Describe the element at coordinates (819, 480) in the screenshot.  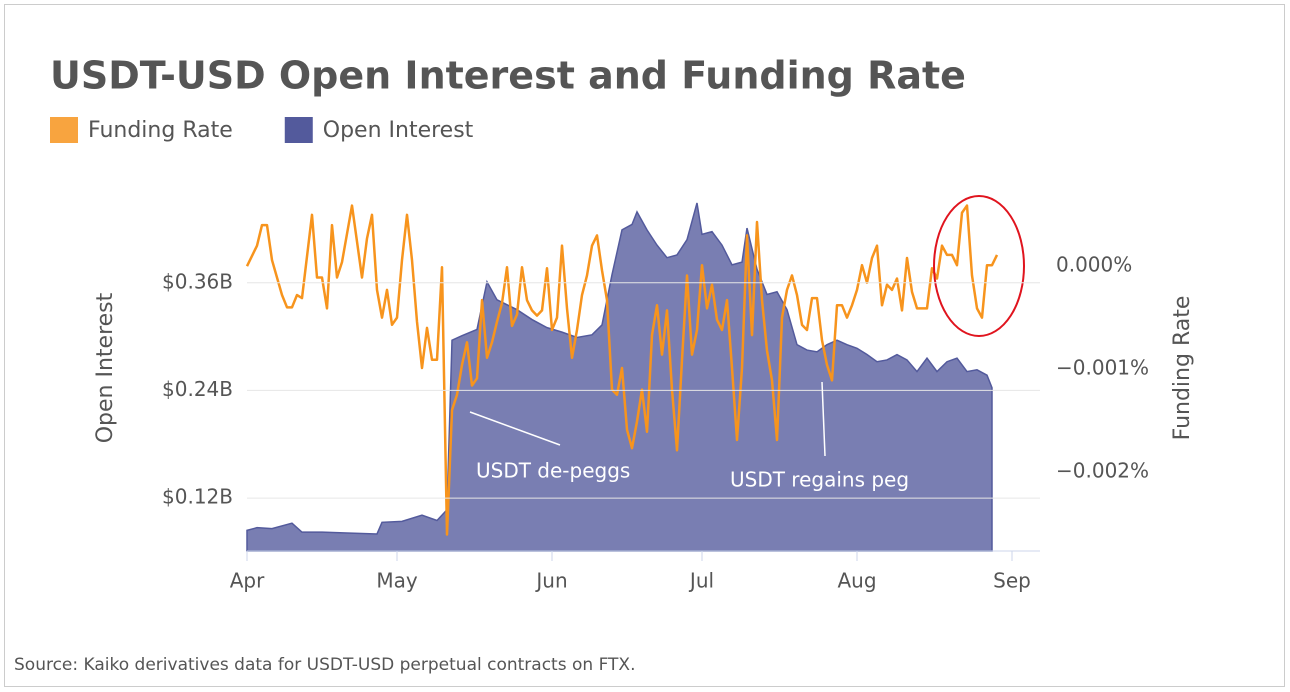
I see `annotation: USDT regains peg` at that location.